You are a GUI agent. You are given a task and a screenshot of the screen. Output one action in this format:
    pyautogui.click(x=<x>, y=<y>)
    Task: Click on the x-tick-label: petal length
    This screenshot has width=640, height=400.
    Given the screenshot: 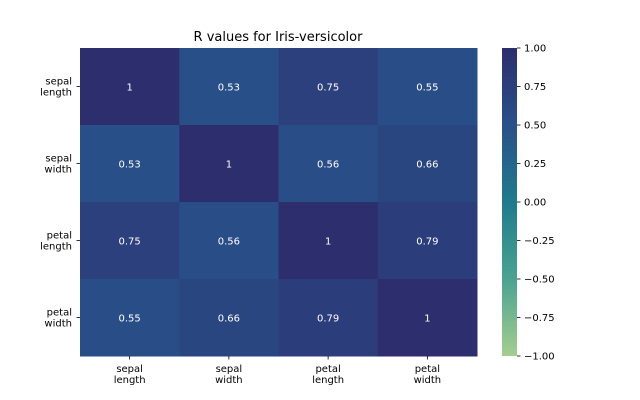 What is the action you would take?
    pyautogui.click(x=328, y=375)
    